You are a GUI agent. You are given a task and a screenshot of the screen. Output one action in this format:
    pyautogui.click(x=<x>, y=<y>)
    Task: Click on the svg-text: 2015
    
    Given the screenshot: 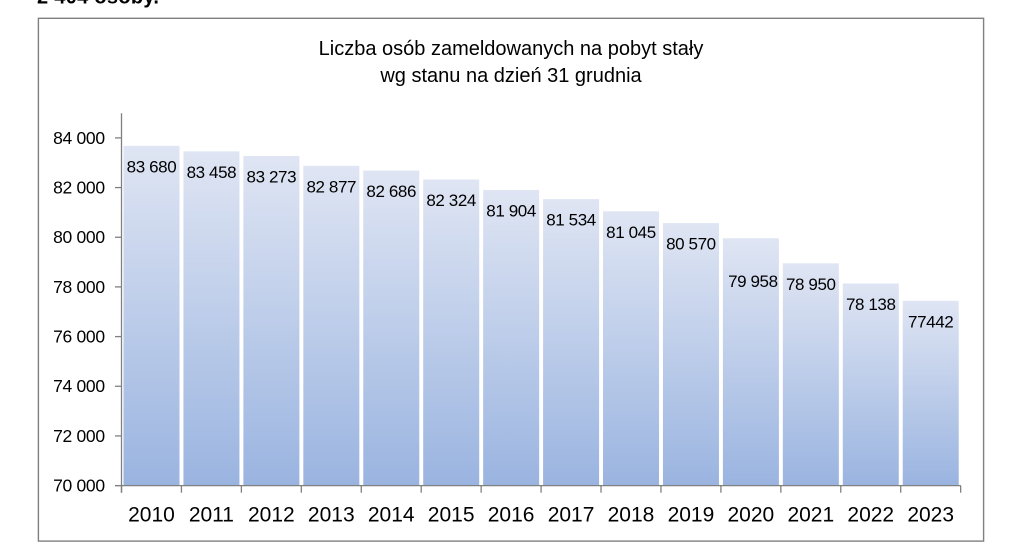 What is the action you would take?
    pyautogui.click(x=451, y=514)
    